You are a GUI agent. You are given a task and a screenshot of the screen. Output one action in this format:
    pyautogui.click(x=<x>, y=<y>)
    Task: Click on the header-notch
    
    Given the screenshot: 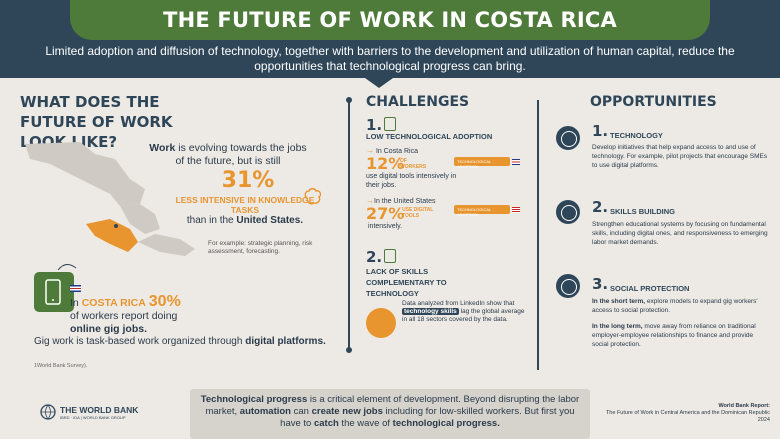 What is the action you would take?
    pyautogui.click(x=379, y=83)
    